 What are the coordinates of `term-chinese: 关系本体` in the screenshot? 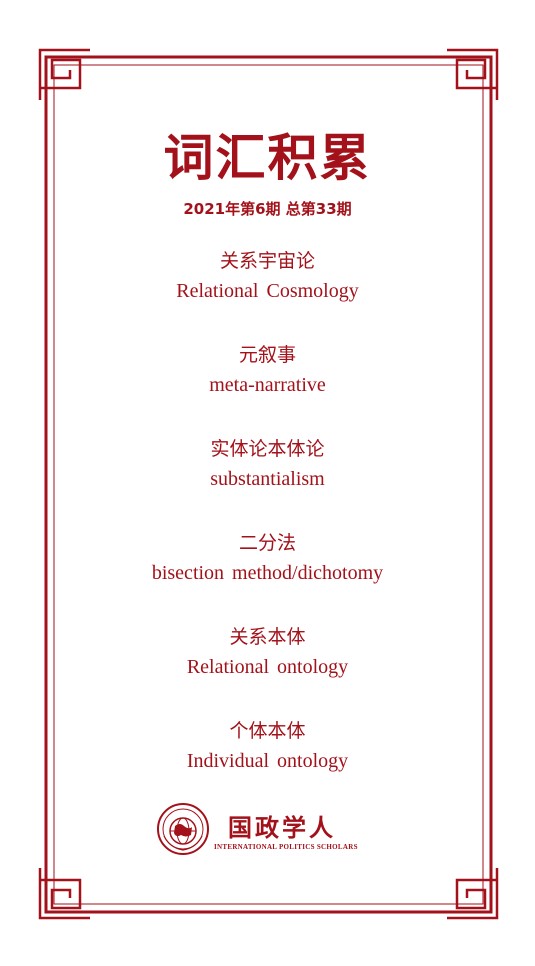 It's located at (267, 637).